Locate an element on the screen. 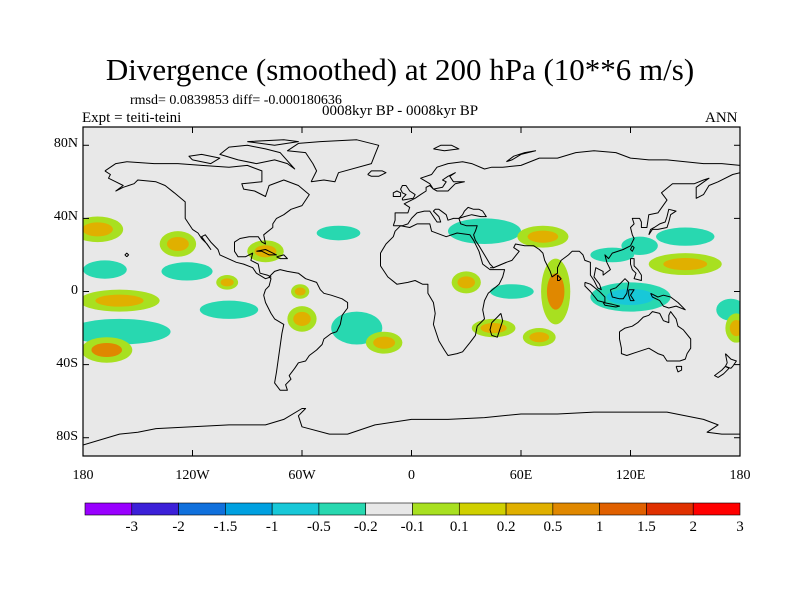  colorbar-label: 1.5 is located at coordinates (646, 527).